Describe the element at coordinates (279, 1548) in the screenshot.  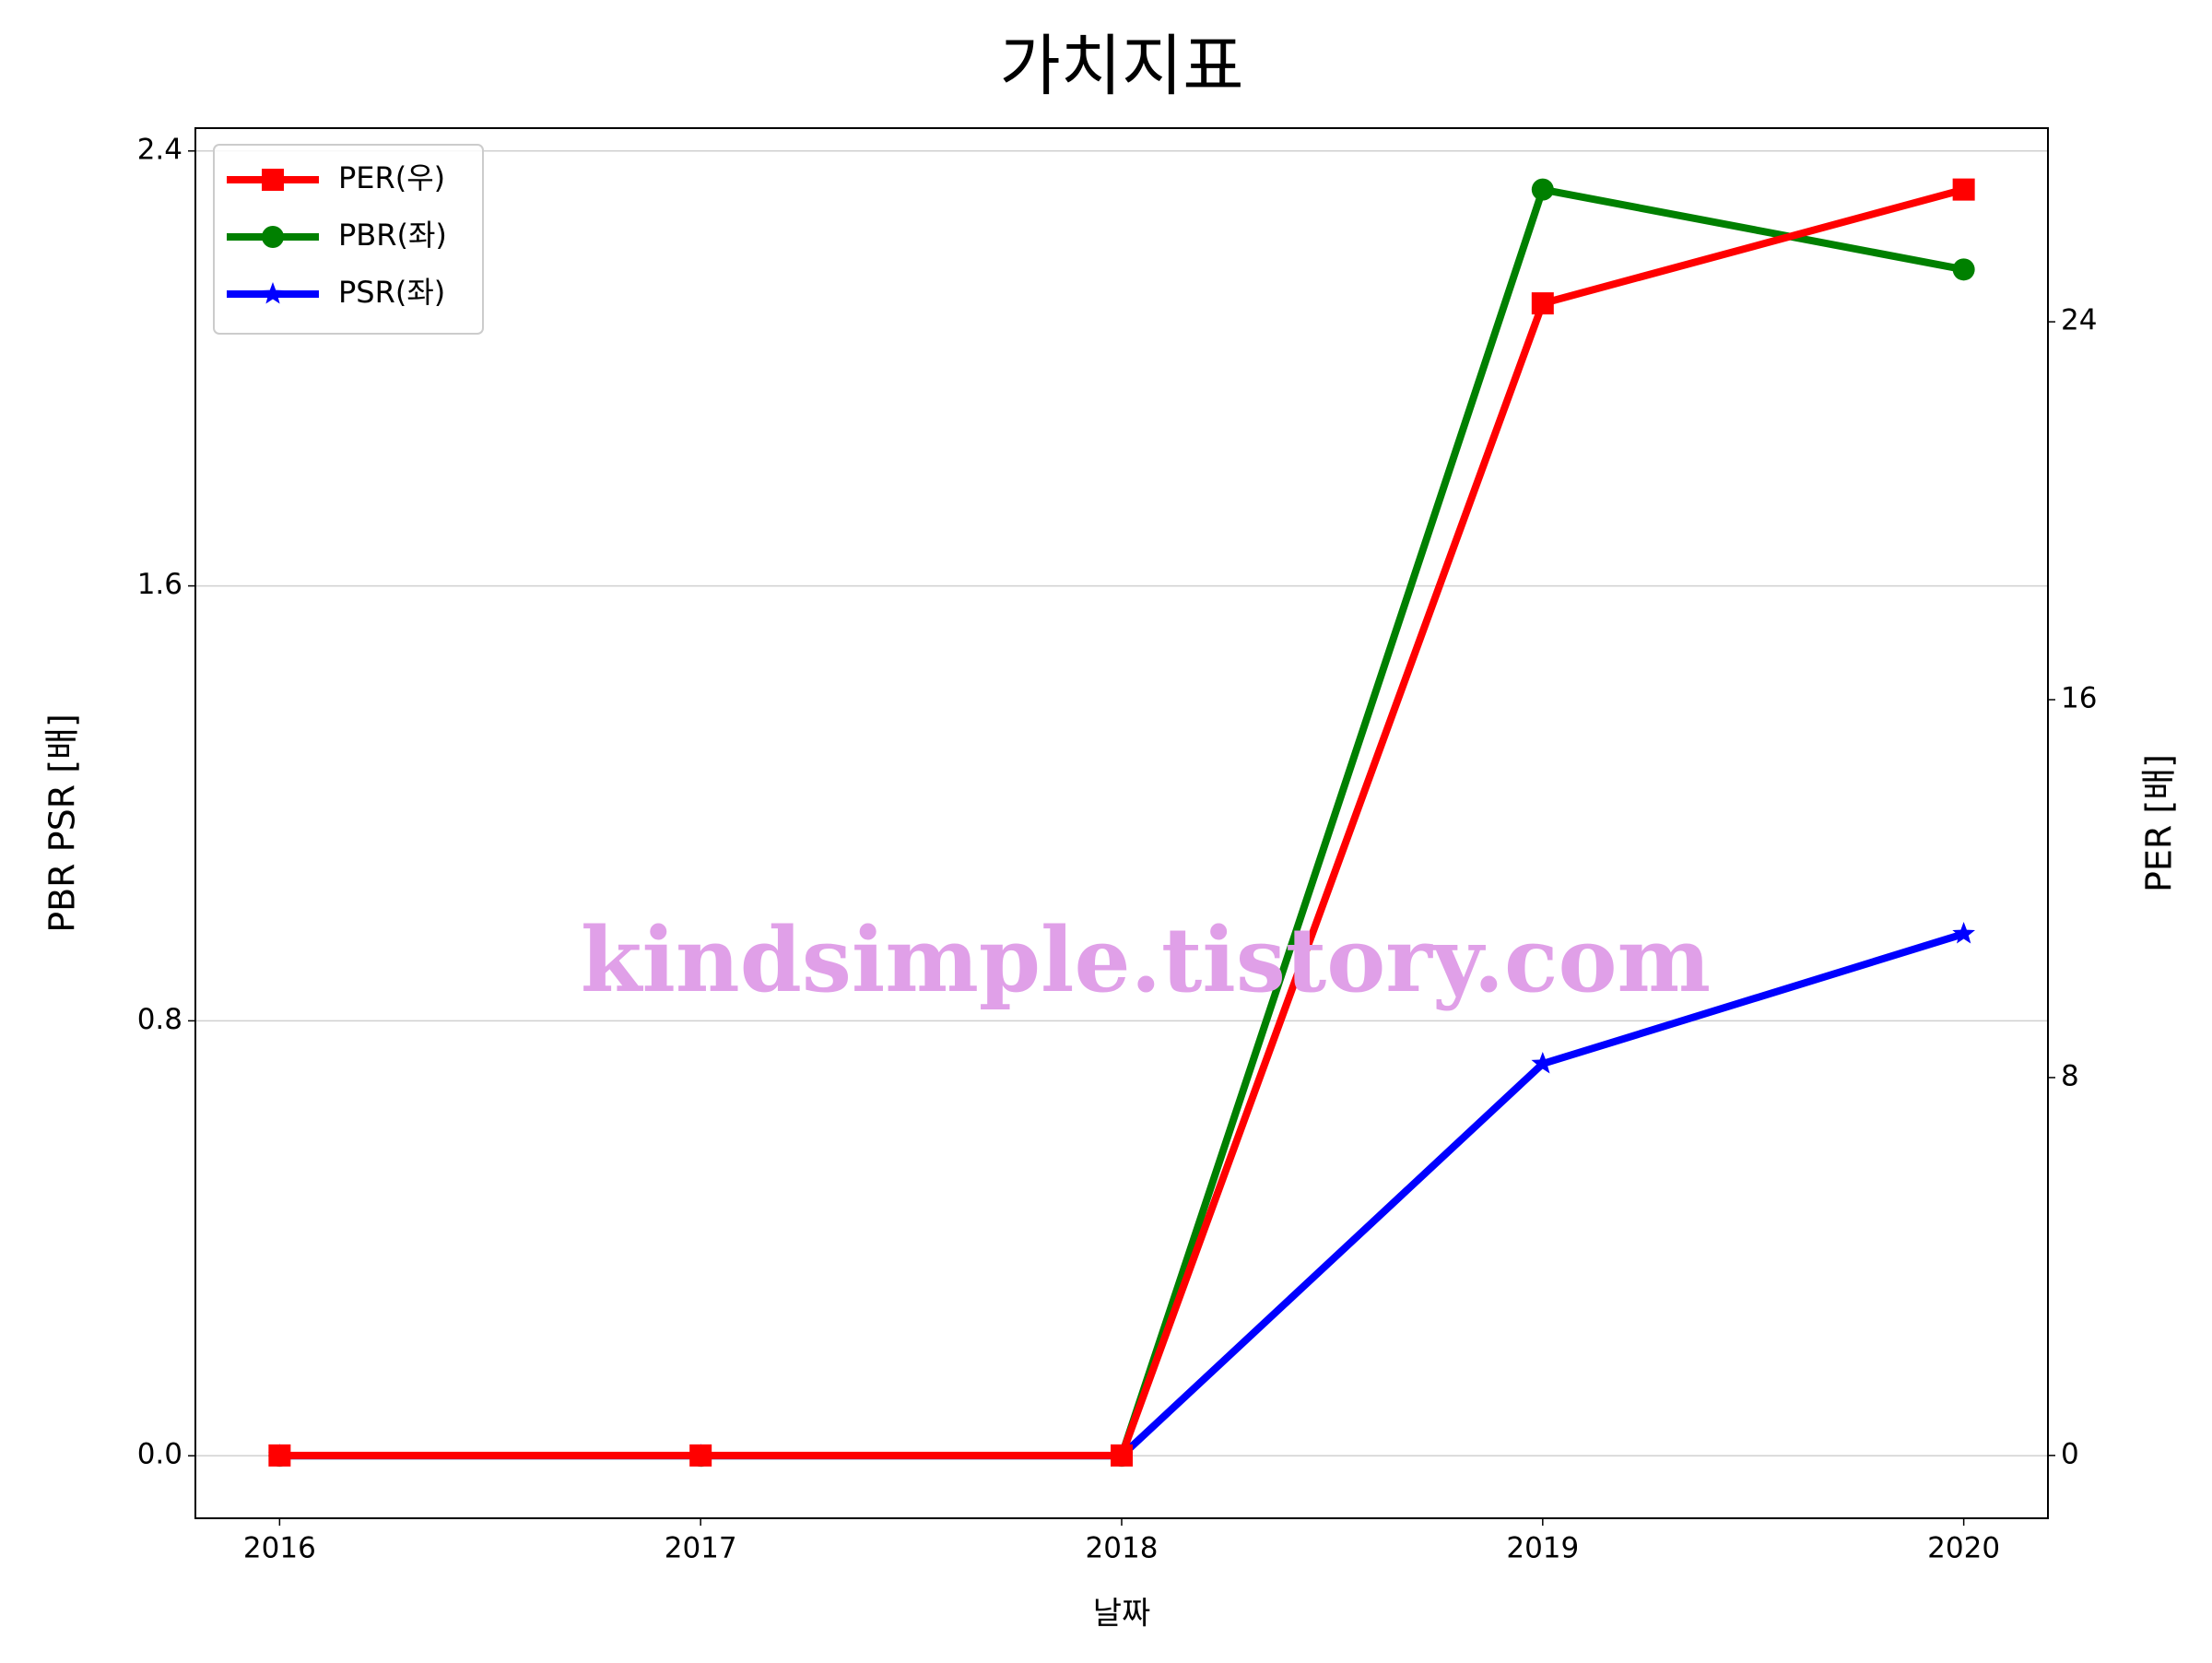
I see `x-tick-label: 2016` at that location.